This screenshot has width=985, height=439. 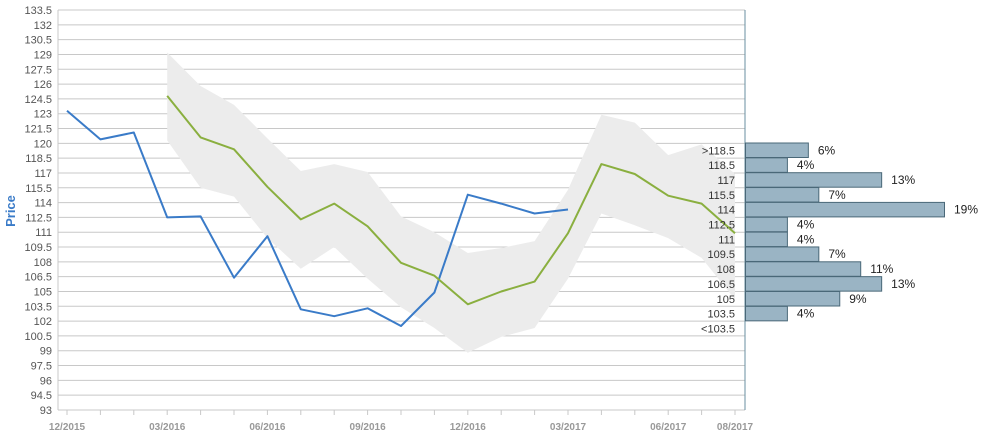 What do you see at coordinates (38, 159) in the screenshot?
I see `y-tick-label: 118.5` at bounding box center [38, 159].